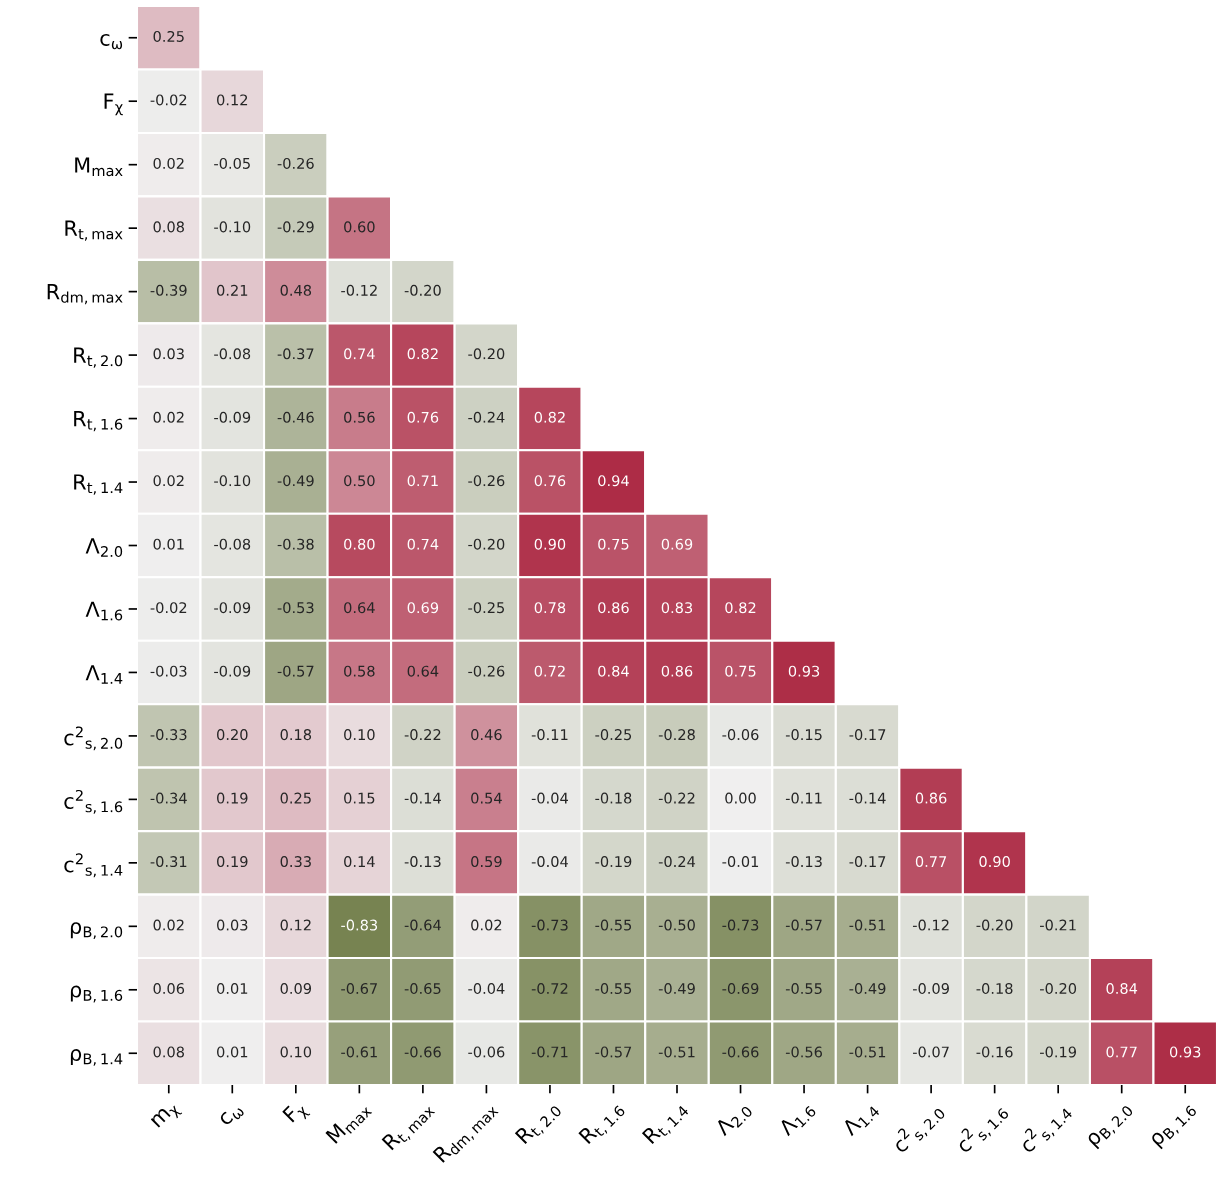 This screenshot has width=1229, height=1198. What do you see at coordinates (423, 608) in the screenshot?
I see `data-label: 0.69` at bounding box center [423, 608].